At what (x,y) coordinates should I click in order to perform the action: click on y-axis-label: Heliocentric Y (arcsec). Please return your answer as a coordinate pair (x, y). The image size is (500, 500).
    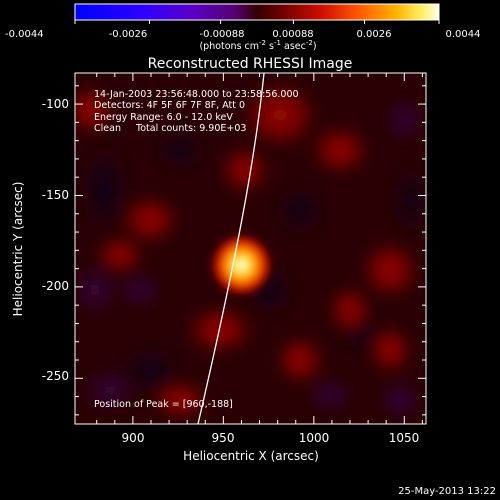
    Looking at the image, I should click on (18, 249).